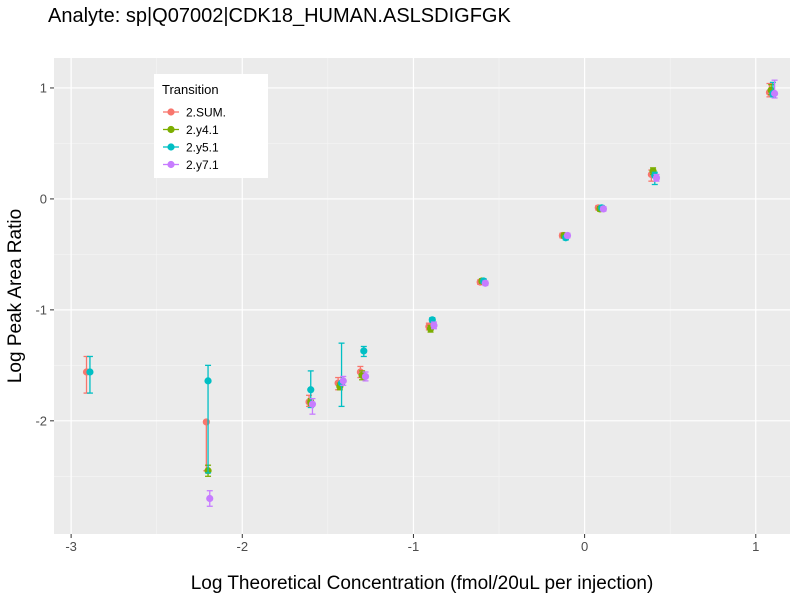 This screenshot has height=600, width=800. I want to click on x-tick-label: 0, so click(584, 546).